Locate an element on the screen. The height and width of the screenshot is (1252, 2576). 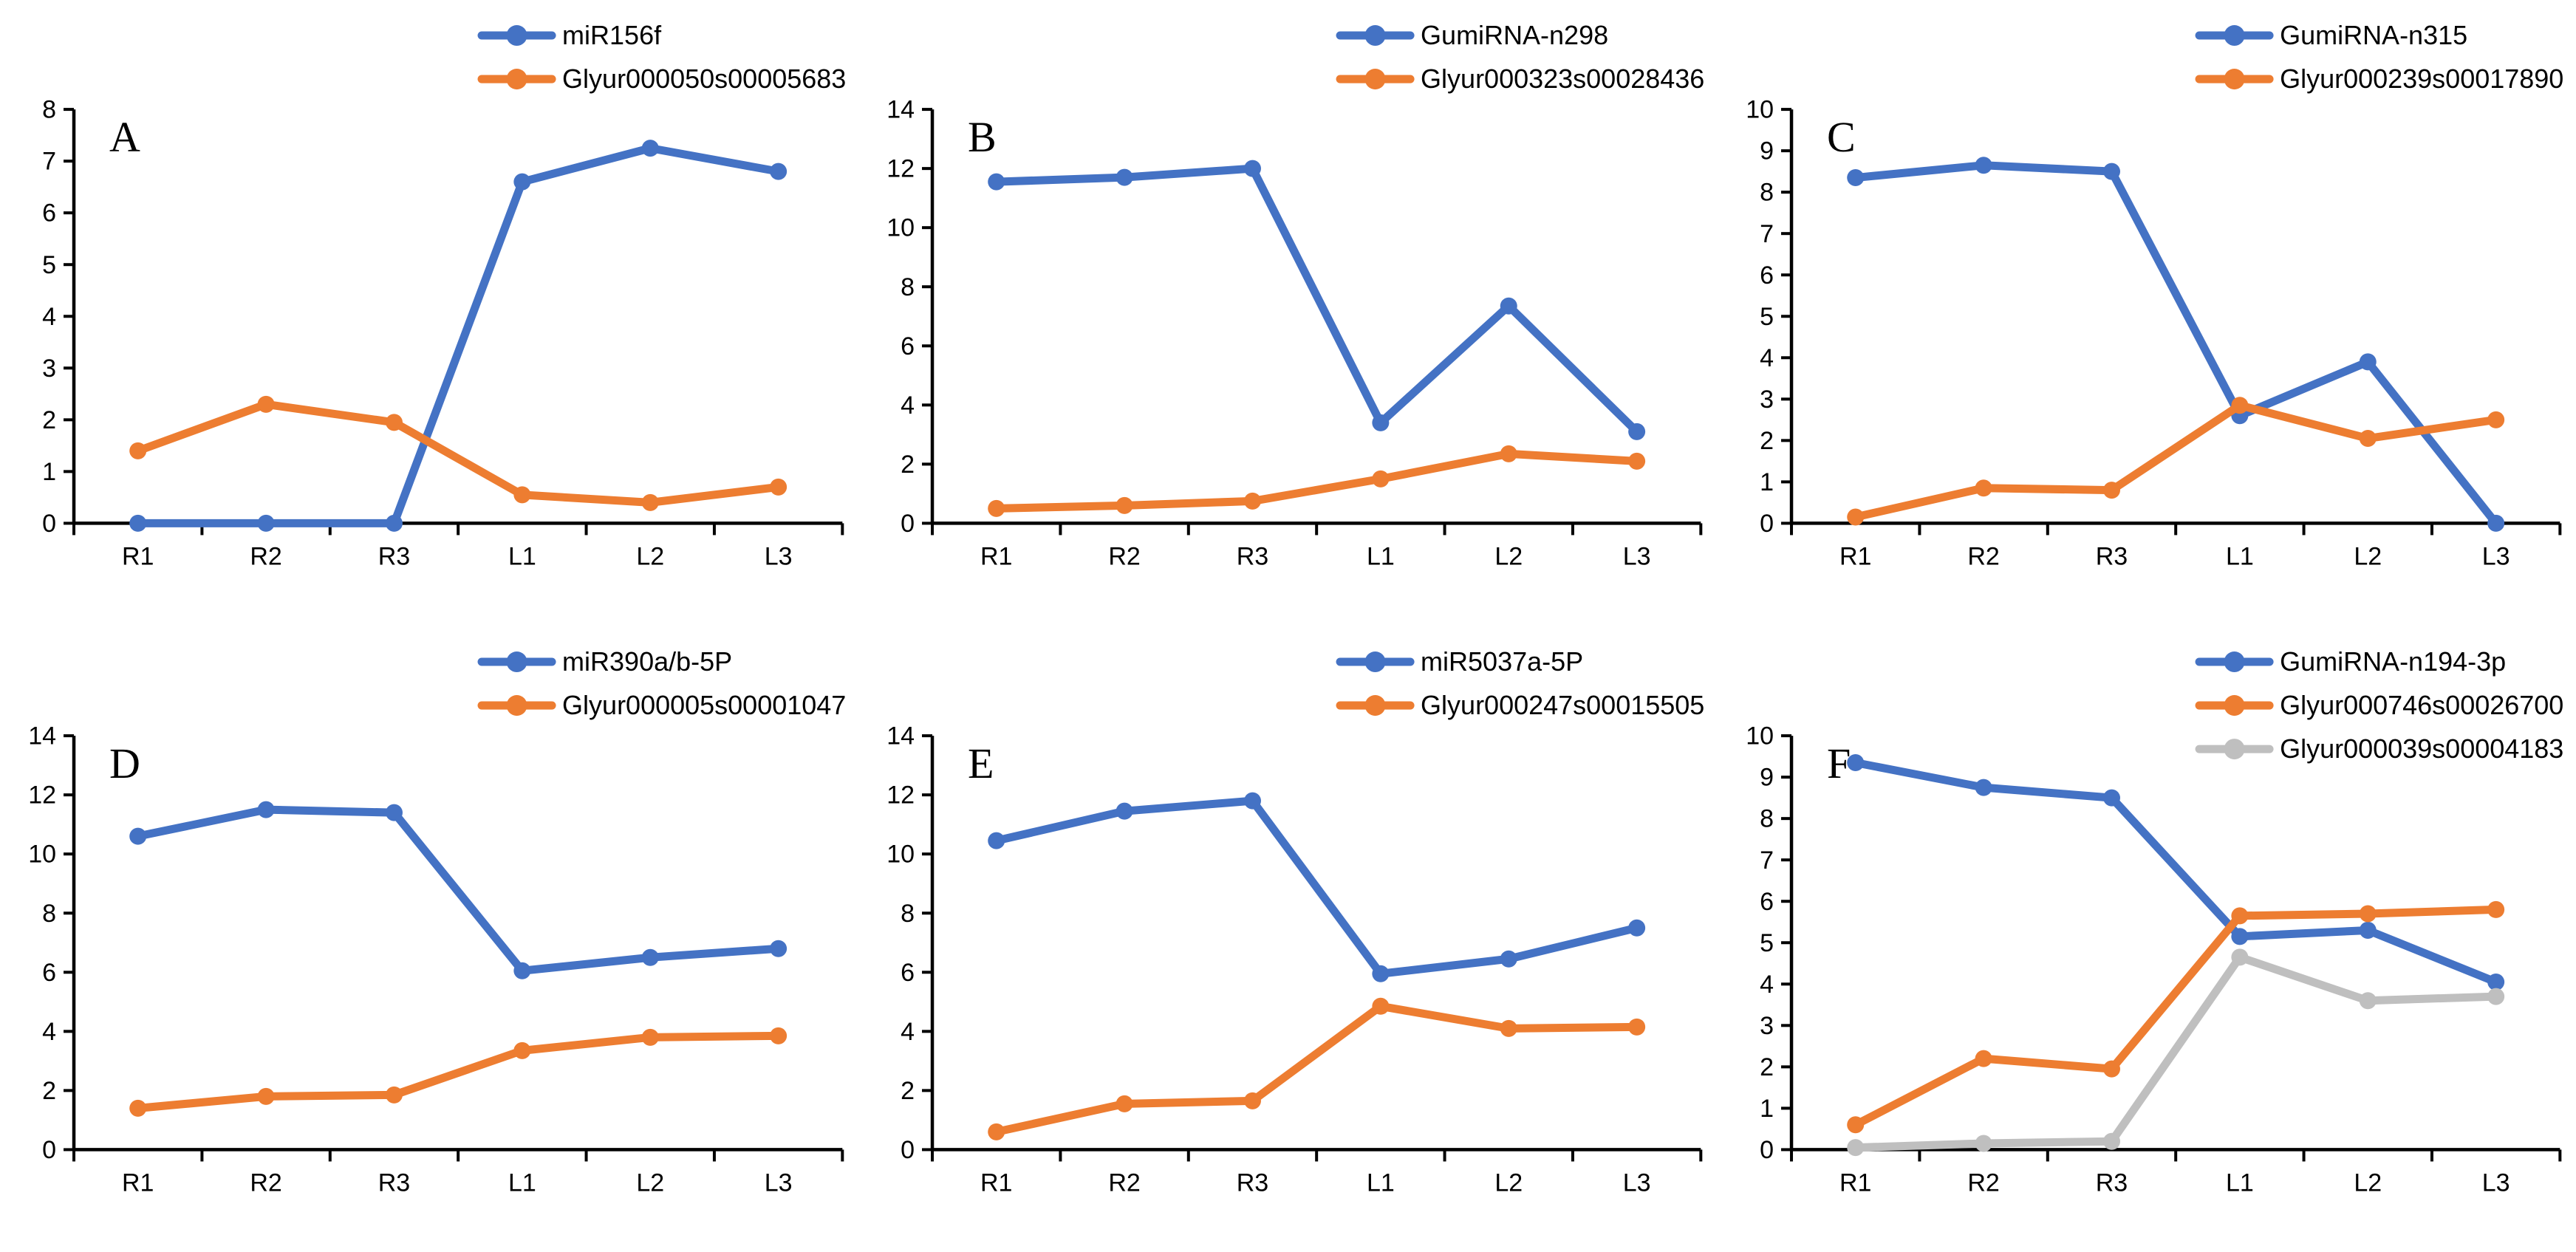
y-tick-label: 1 is located at coordinates (49, 472).